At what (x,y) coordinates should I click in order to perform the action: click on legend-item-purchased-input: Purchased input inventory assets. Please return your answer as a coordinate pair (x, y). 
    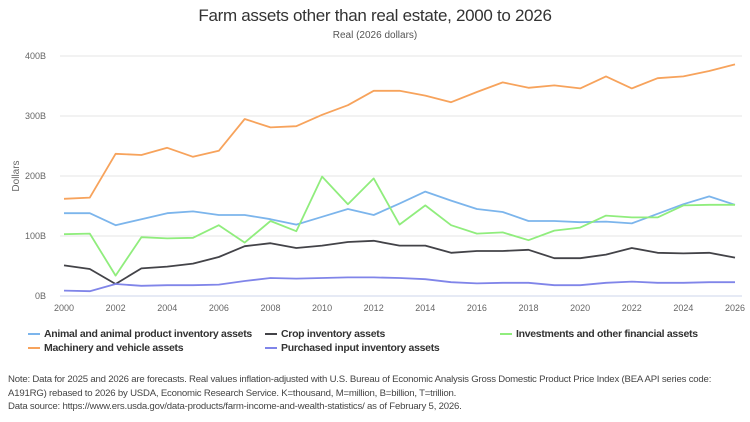
    Looking at the image, I should click on (352, 348).